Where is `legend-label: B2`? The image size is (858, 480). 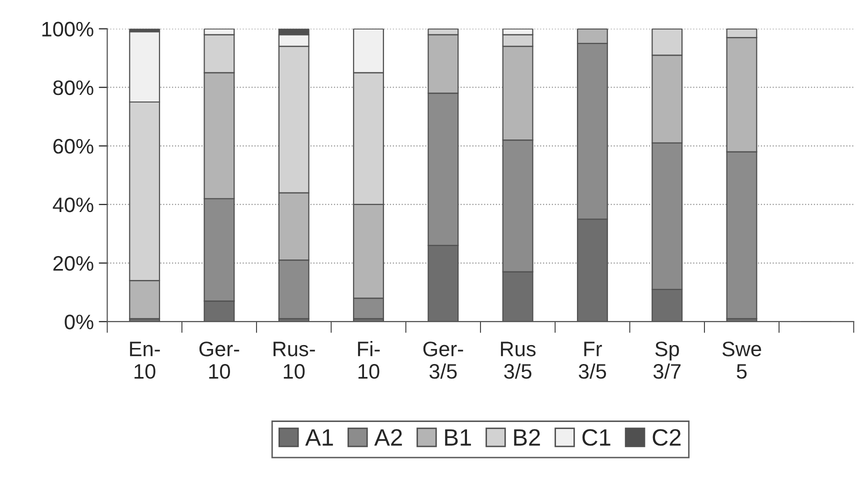 legend-label: B2 is located at coordinates (527, 437).